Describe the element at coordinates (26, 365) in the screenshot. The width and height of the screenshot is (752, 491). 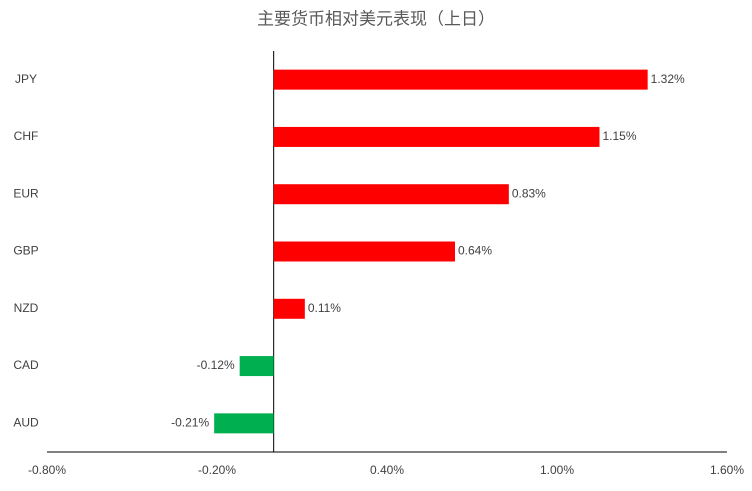
I see `y-tick-label: CAD` at that location.